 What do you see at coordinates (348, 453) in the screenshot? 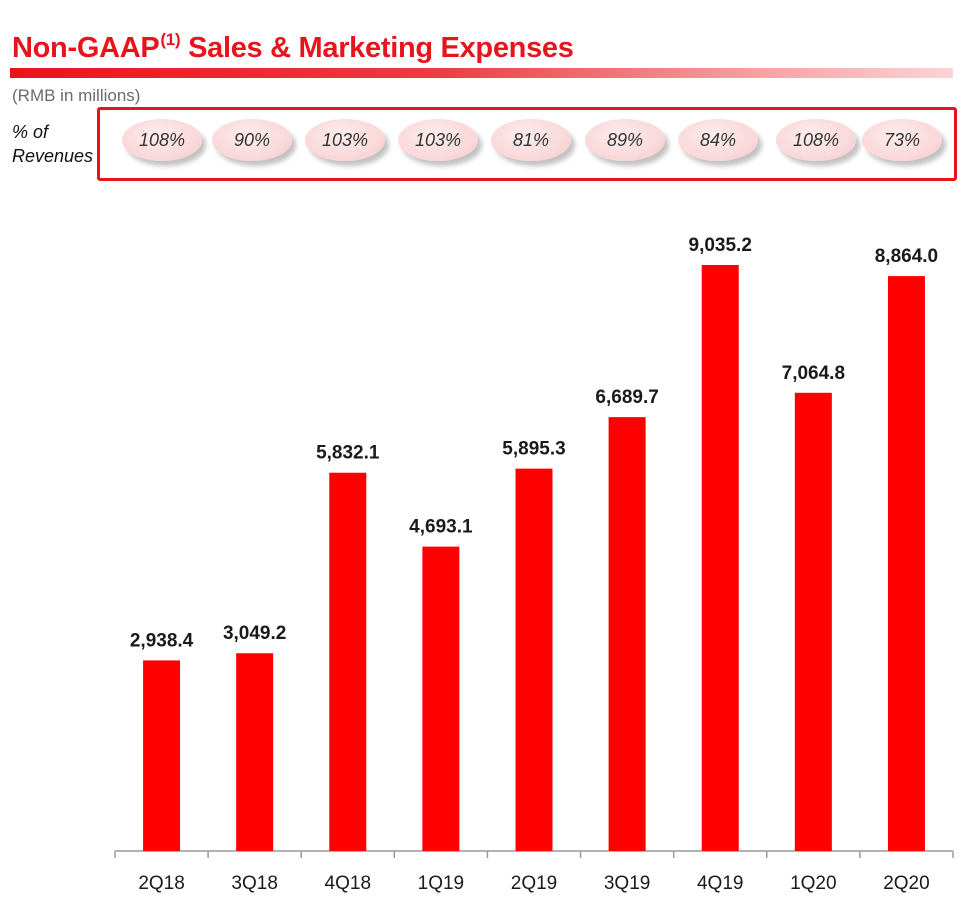
I see `data-label: 5,832.1` at bounding box center [348, 453].